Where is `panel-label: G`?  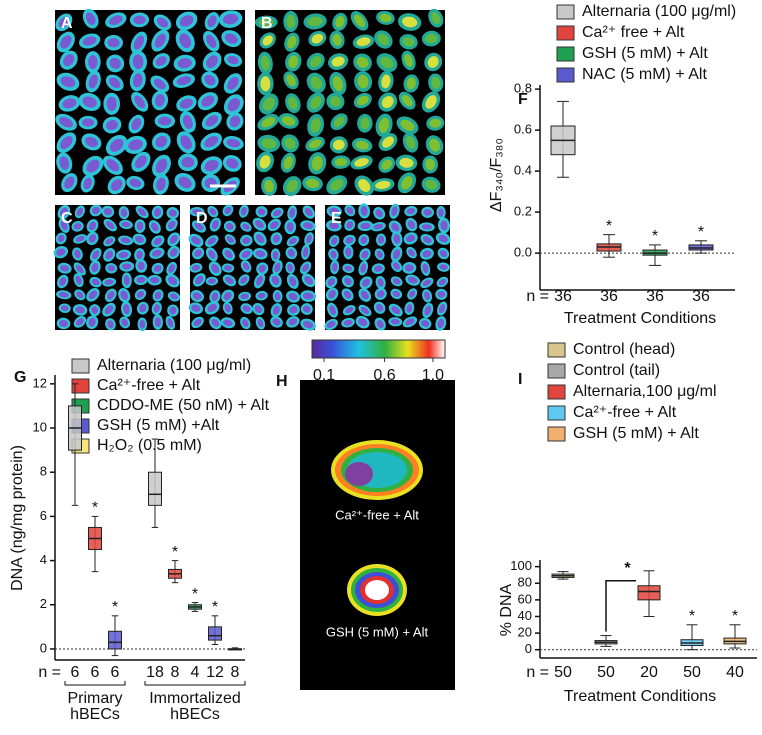
panel-label: G is located at coordinates (20, 377).